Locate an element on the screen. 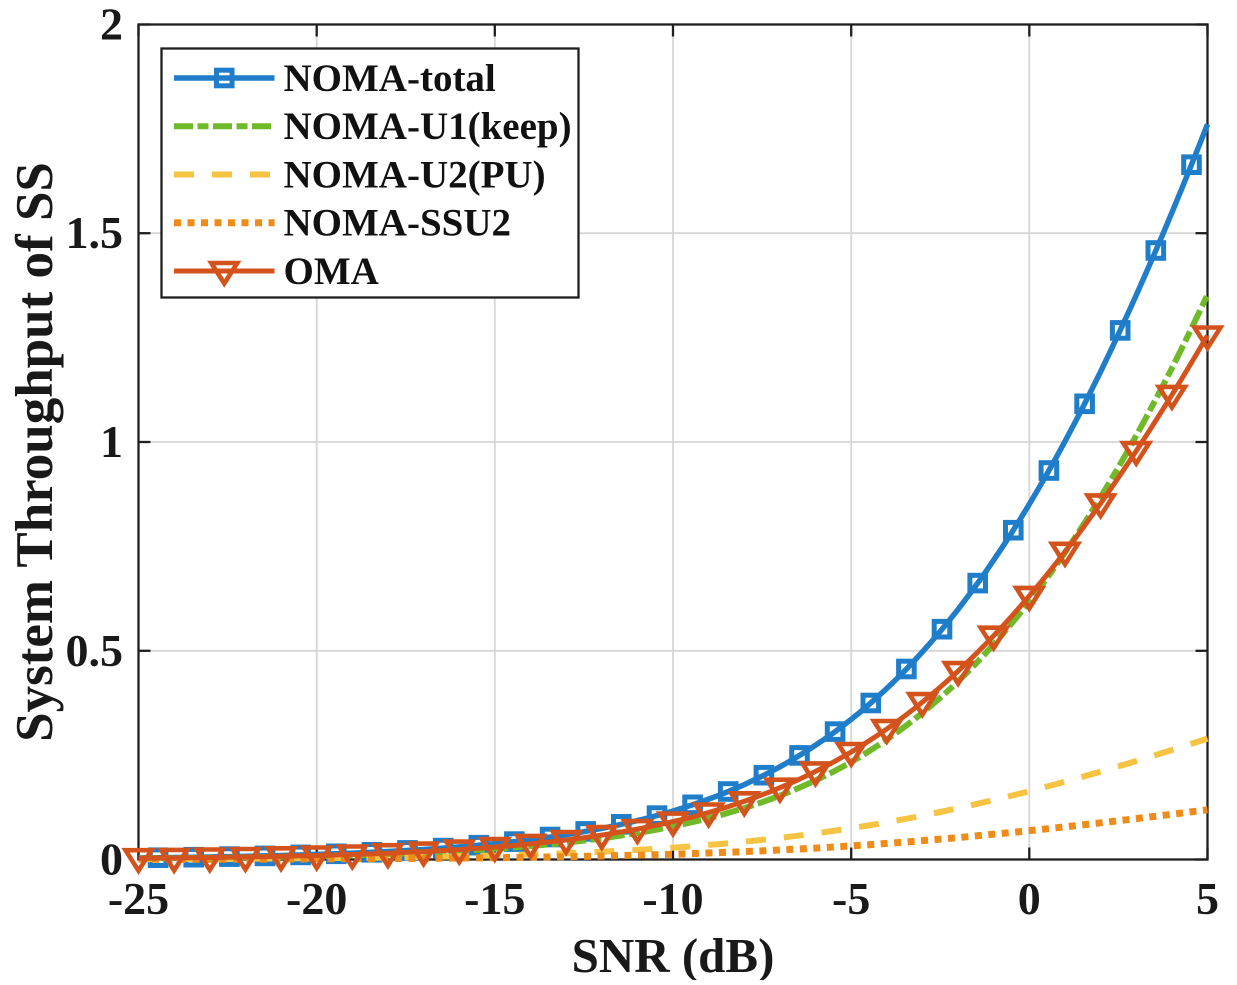 Image resolution: width=1237 pixels, height=985 pixels. svg-text: 5 is located at coordinates (1207, 898).